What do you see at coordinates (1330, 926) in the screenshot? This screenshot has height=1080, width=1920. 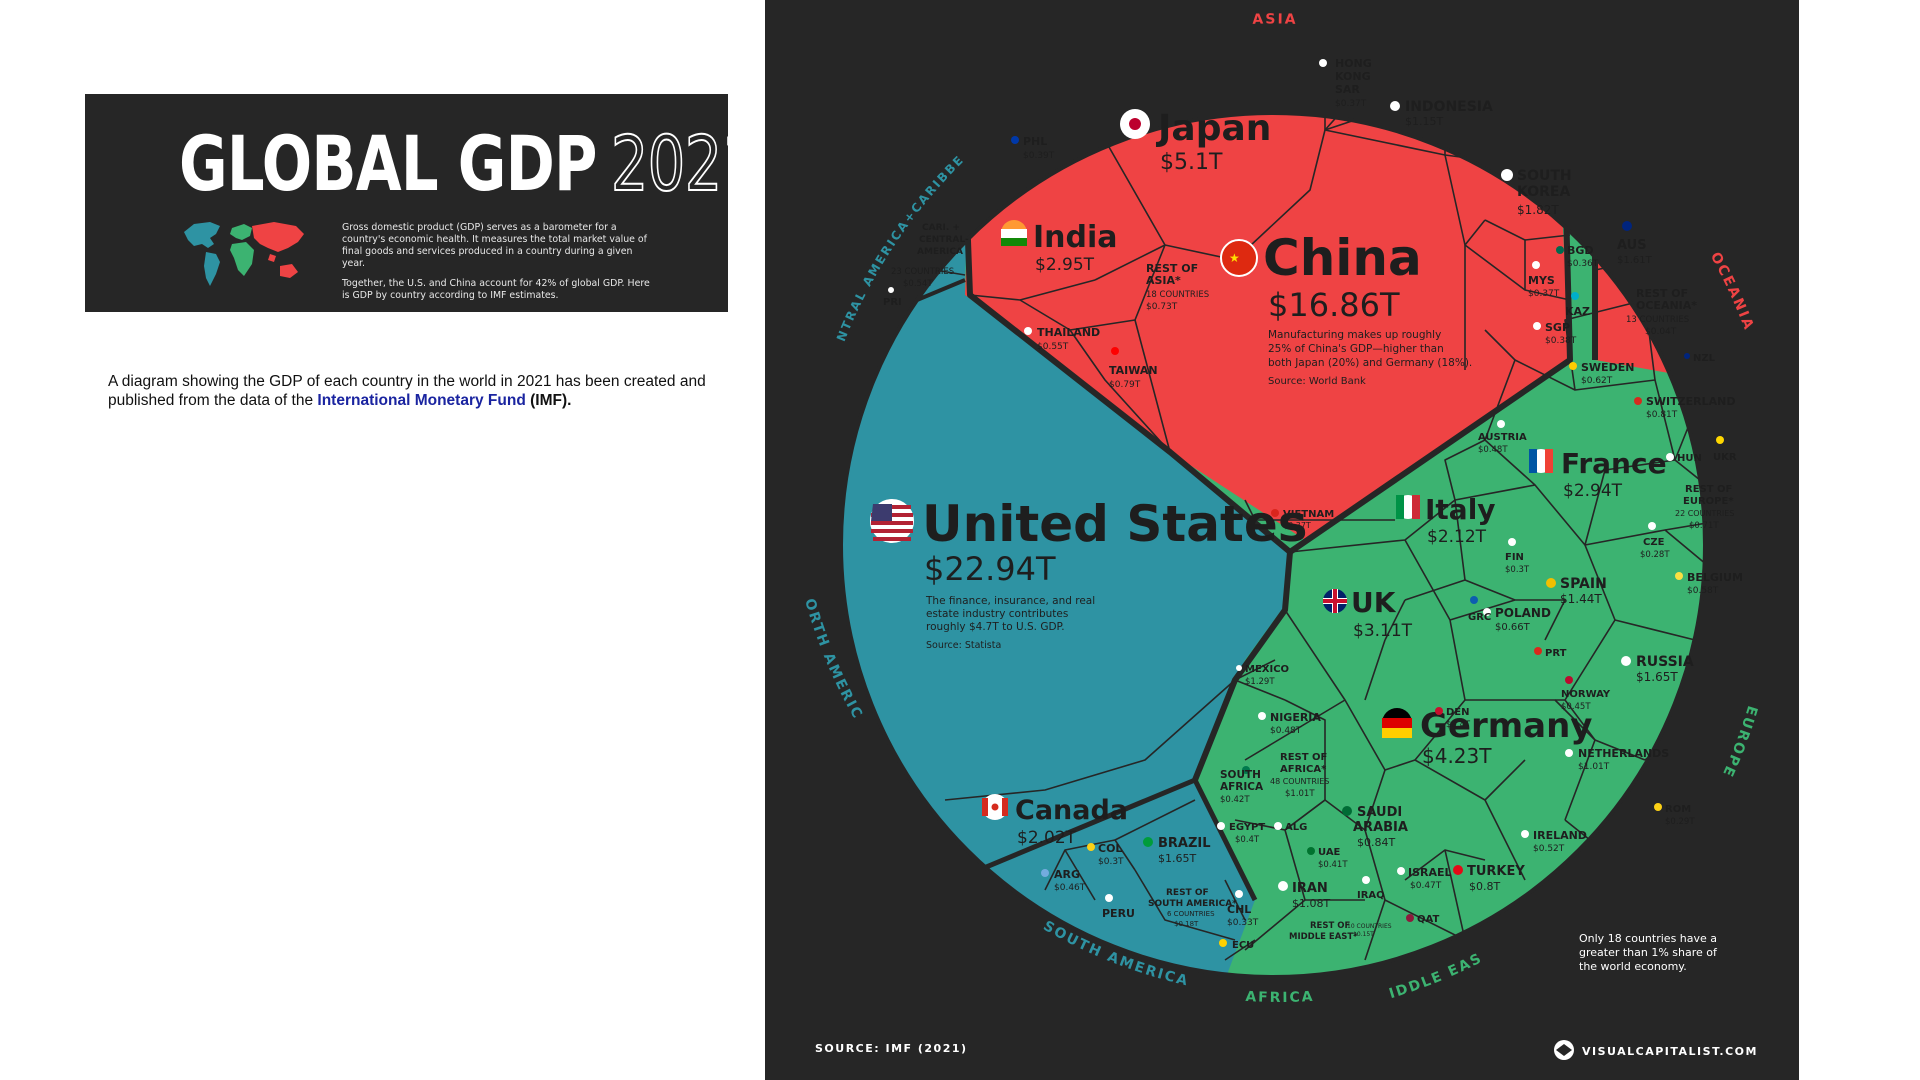 I see `rest-me-label-1: REST OF` at bounding box center [1330, 926].